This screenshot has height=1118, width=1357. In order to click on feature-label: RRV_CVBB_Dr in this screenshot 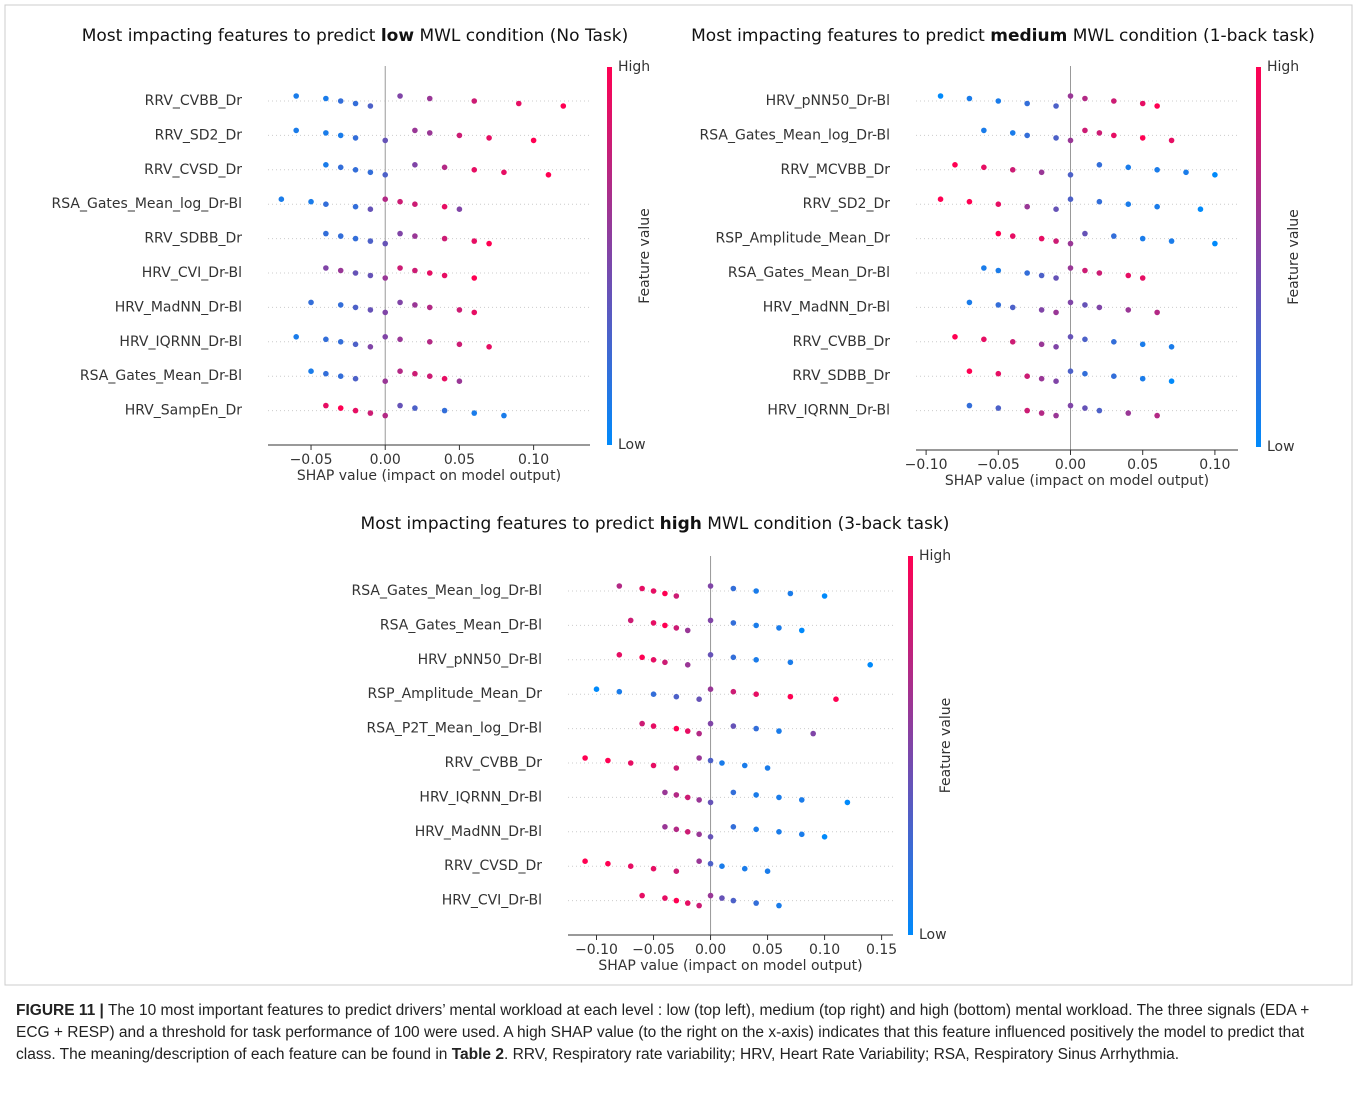, I will do `click(494, 763)`.